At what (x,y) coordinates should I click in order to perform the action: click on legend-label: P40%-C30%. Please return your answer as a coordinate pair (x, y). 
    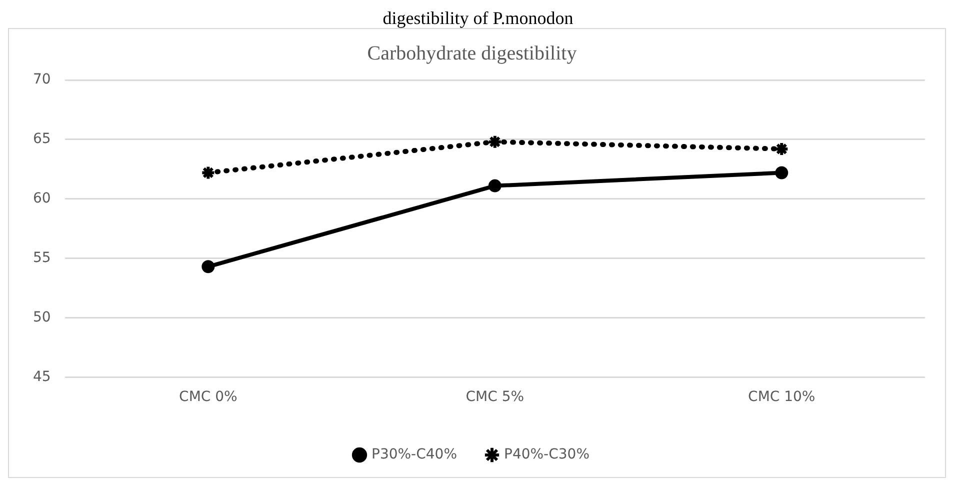
    Looking at the image, I should click on (547, 454).